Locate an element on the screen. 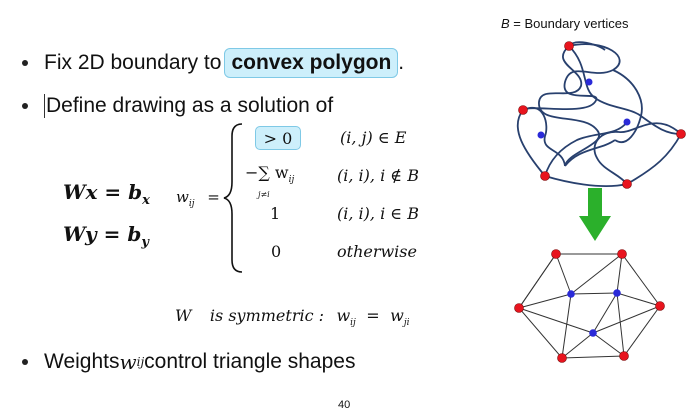 The height and width of the screenshot is (415, 699). case-value-zero: 0 is located at coordinates (276, 251).